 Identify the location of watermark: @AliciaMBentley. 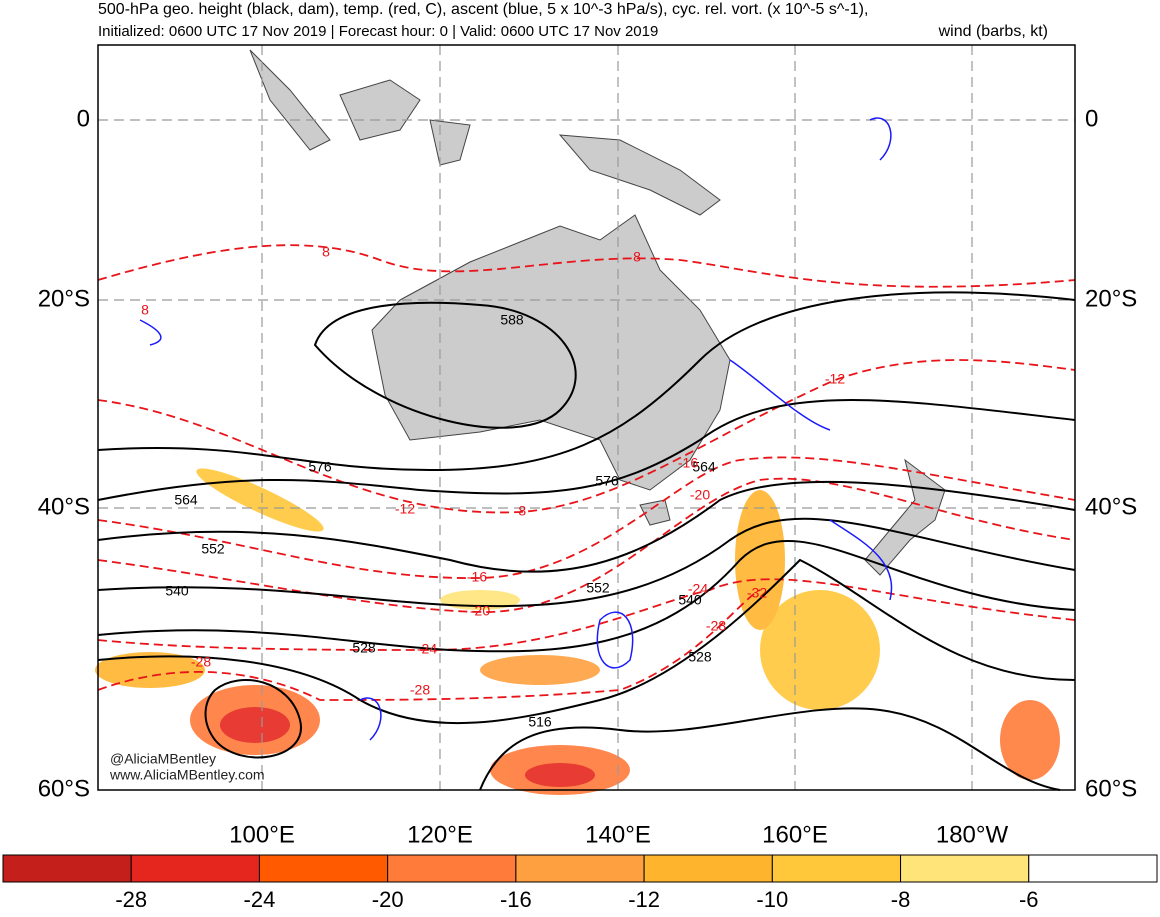
(163, 759).